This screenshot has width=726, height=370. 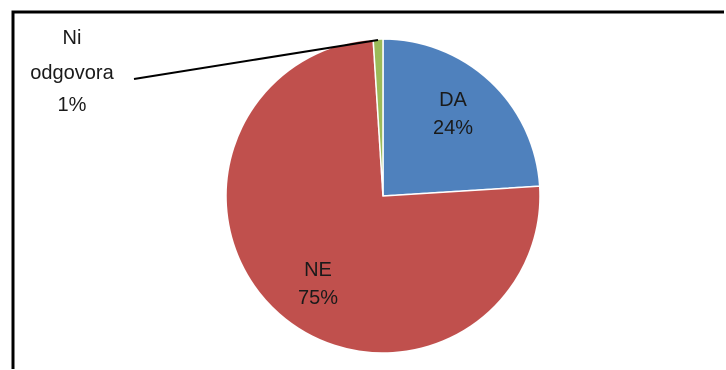 I want to click on slice-label-ne: NE, so click(x=318, y=270).